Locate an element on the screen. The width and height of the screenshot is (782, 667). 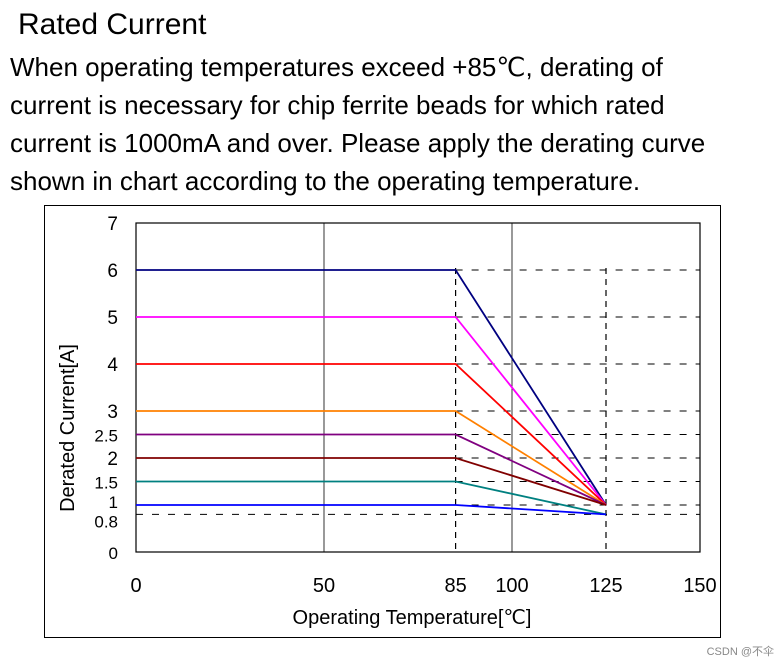
watermark: CSDN @不伞 is located at coordinates (740, 652).